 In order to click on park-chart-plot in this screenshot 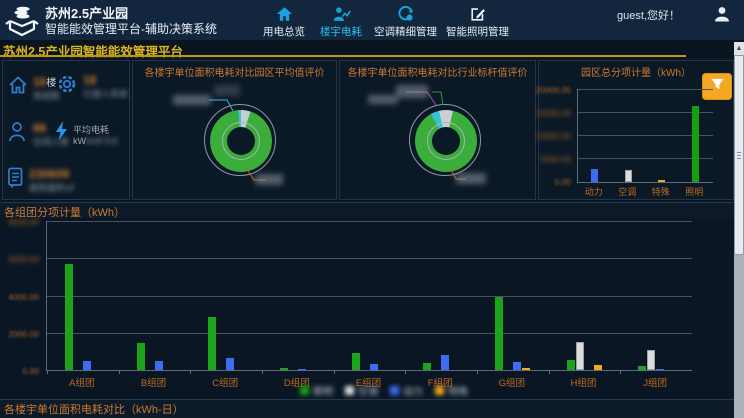, I will do `click(645, 136)`.